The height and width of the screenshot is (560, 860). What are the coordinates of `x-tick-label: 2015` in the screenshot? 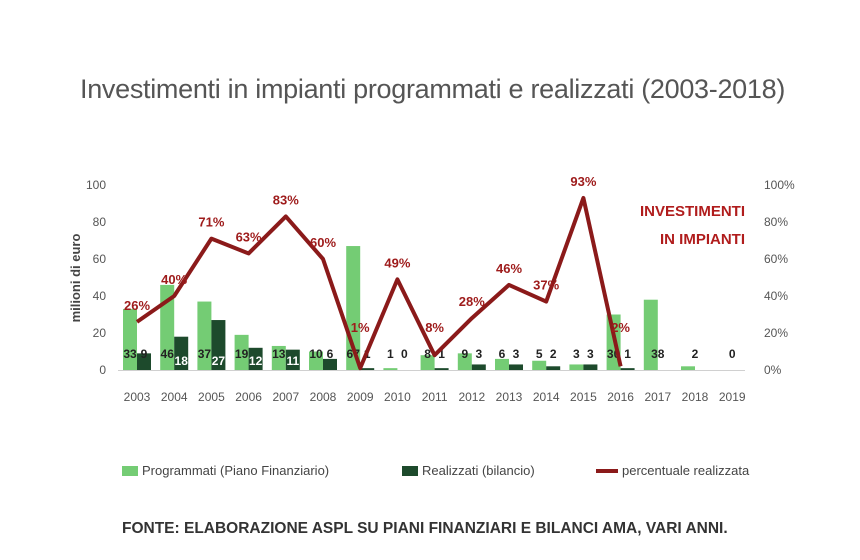 It's located at (583, 397).